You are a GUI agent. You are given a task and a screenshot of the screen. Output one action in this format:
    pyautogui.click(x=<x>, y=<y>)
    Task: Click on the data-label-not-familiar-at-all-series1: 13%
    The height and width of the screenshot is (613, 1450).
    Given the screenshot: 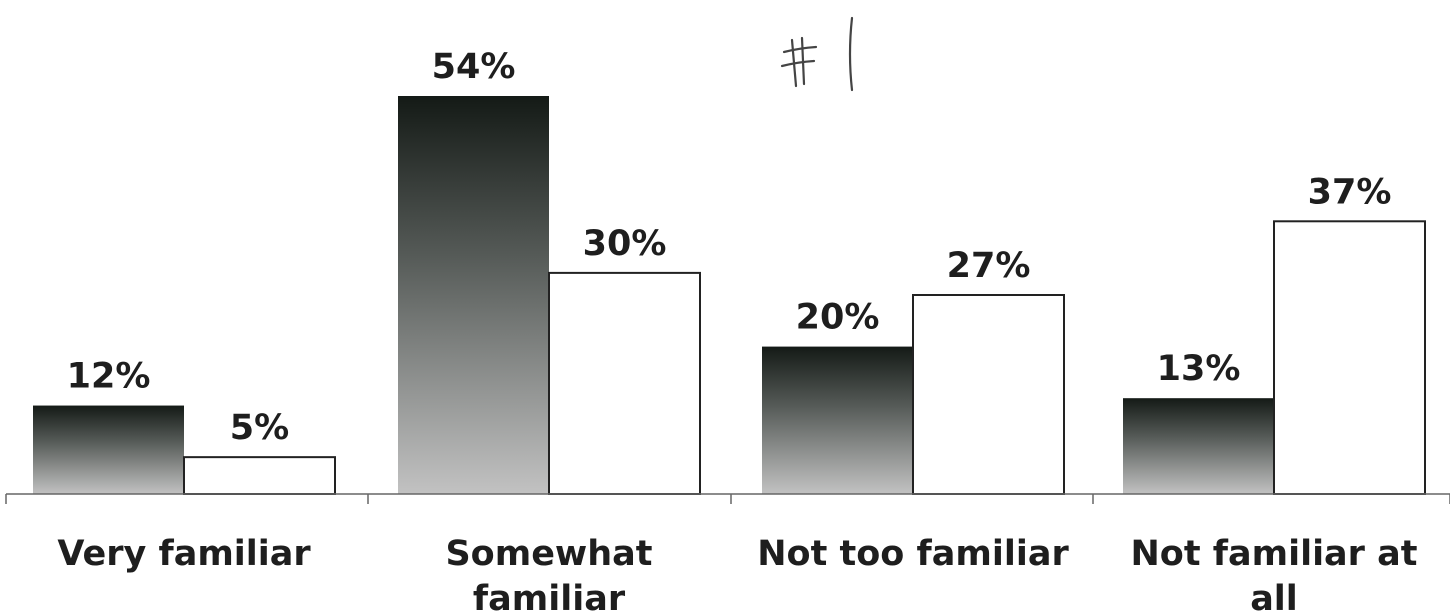 What is the action you would take?
    pyautogui.click(x=1199, y=369)
    